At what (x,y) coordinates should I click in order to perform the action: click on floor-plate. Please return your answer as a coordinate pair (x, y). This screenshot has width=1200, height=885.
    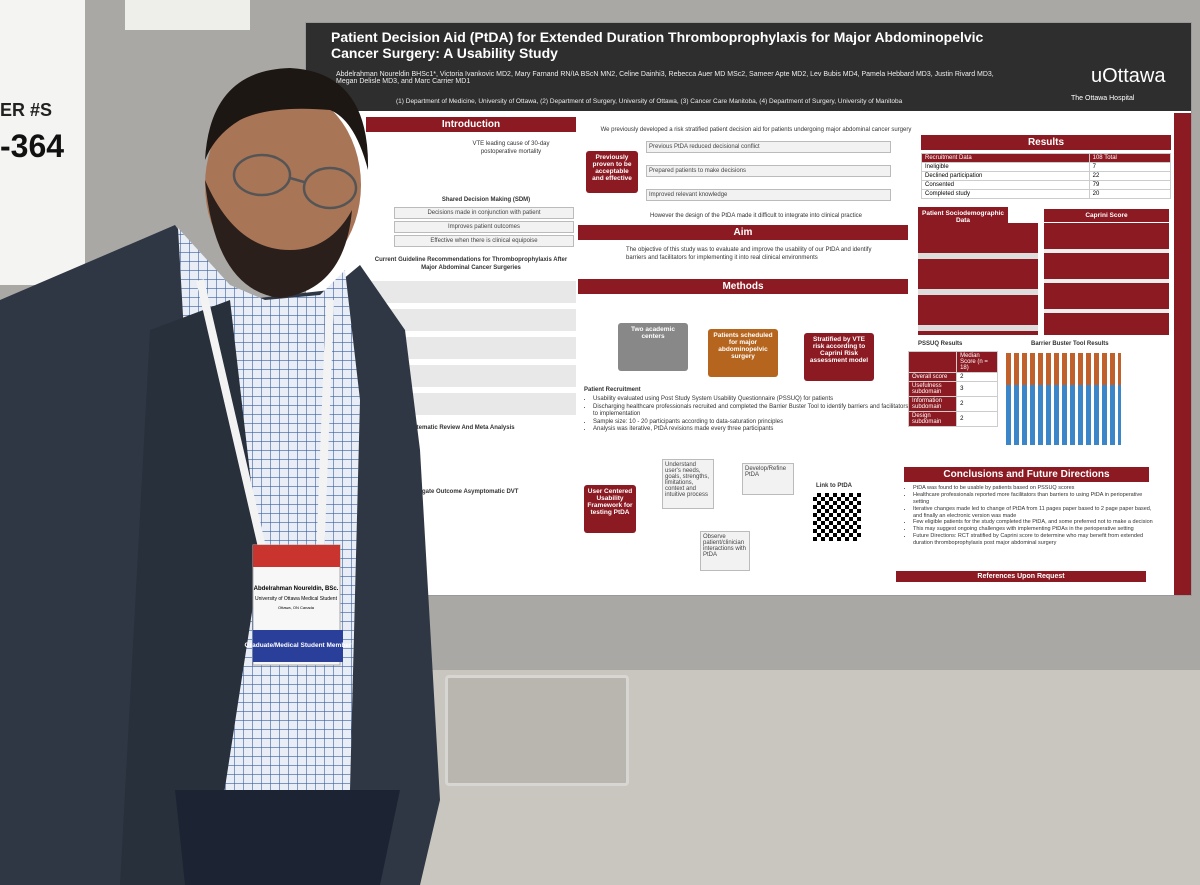
    Looking at the image, I should click on (537, 730).